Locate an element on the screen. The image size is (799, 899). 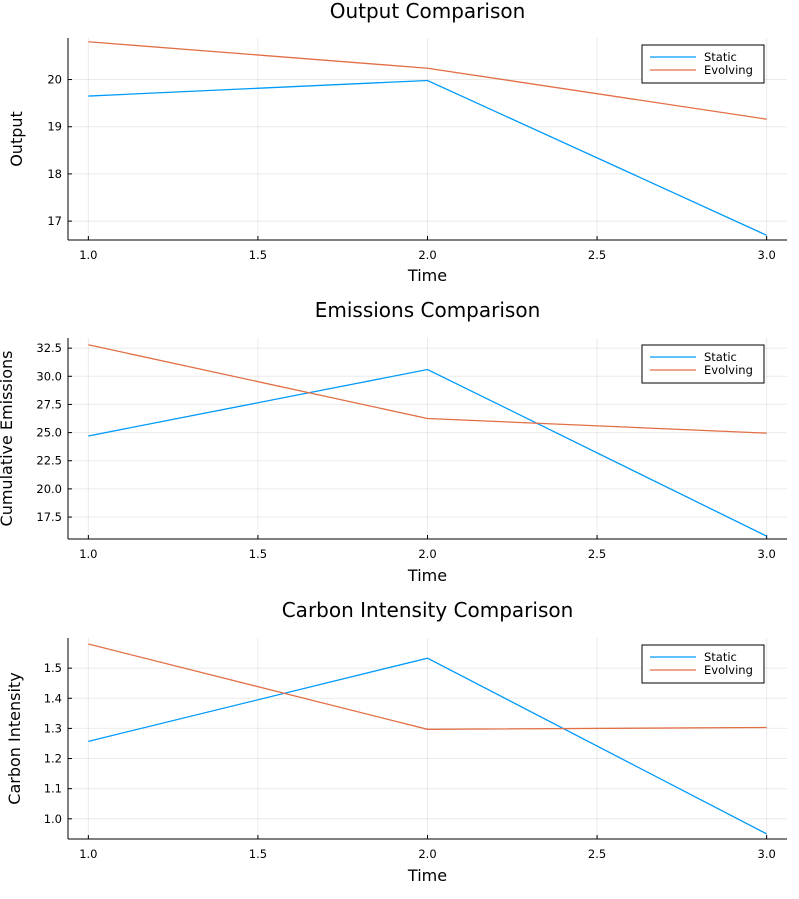
y-tick-label: 1.1 is located at coordinates (53, 789).